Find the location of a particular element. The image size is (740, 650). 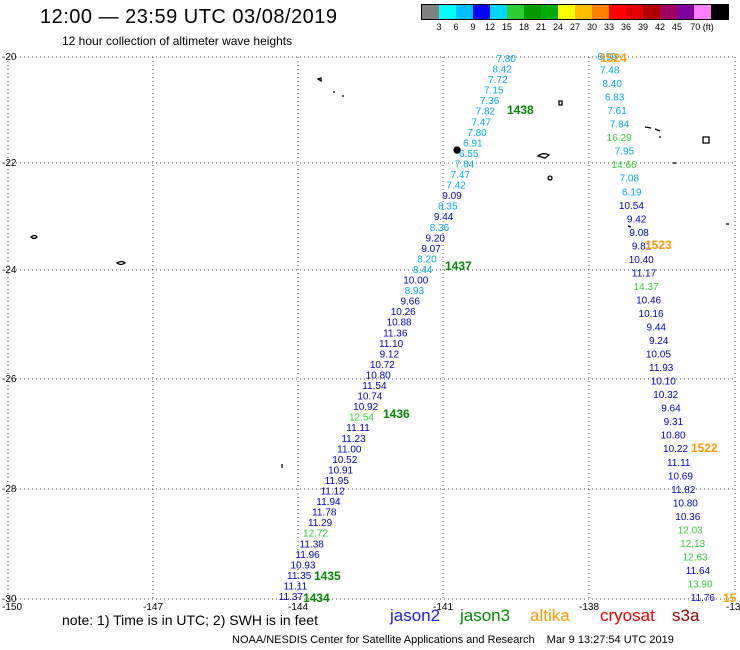

wave-height-label: 14.37 is located at coordinates (646, 287).